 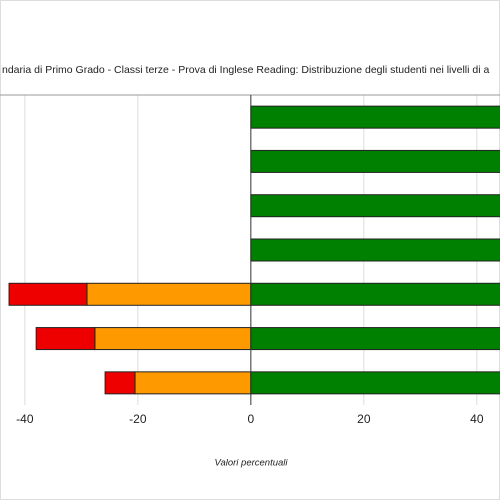 I want to click on x-tick-label: 40, so click(x=477, y=419).